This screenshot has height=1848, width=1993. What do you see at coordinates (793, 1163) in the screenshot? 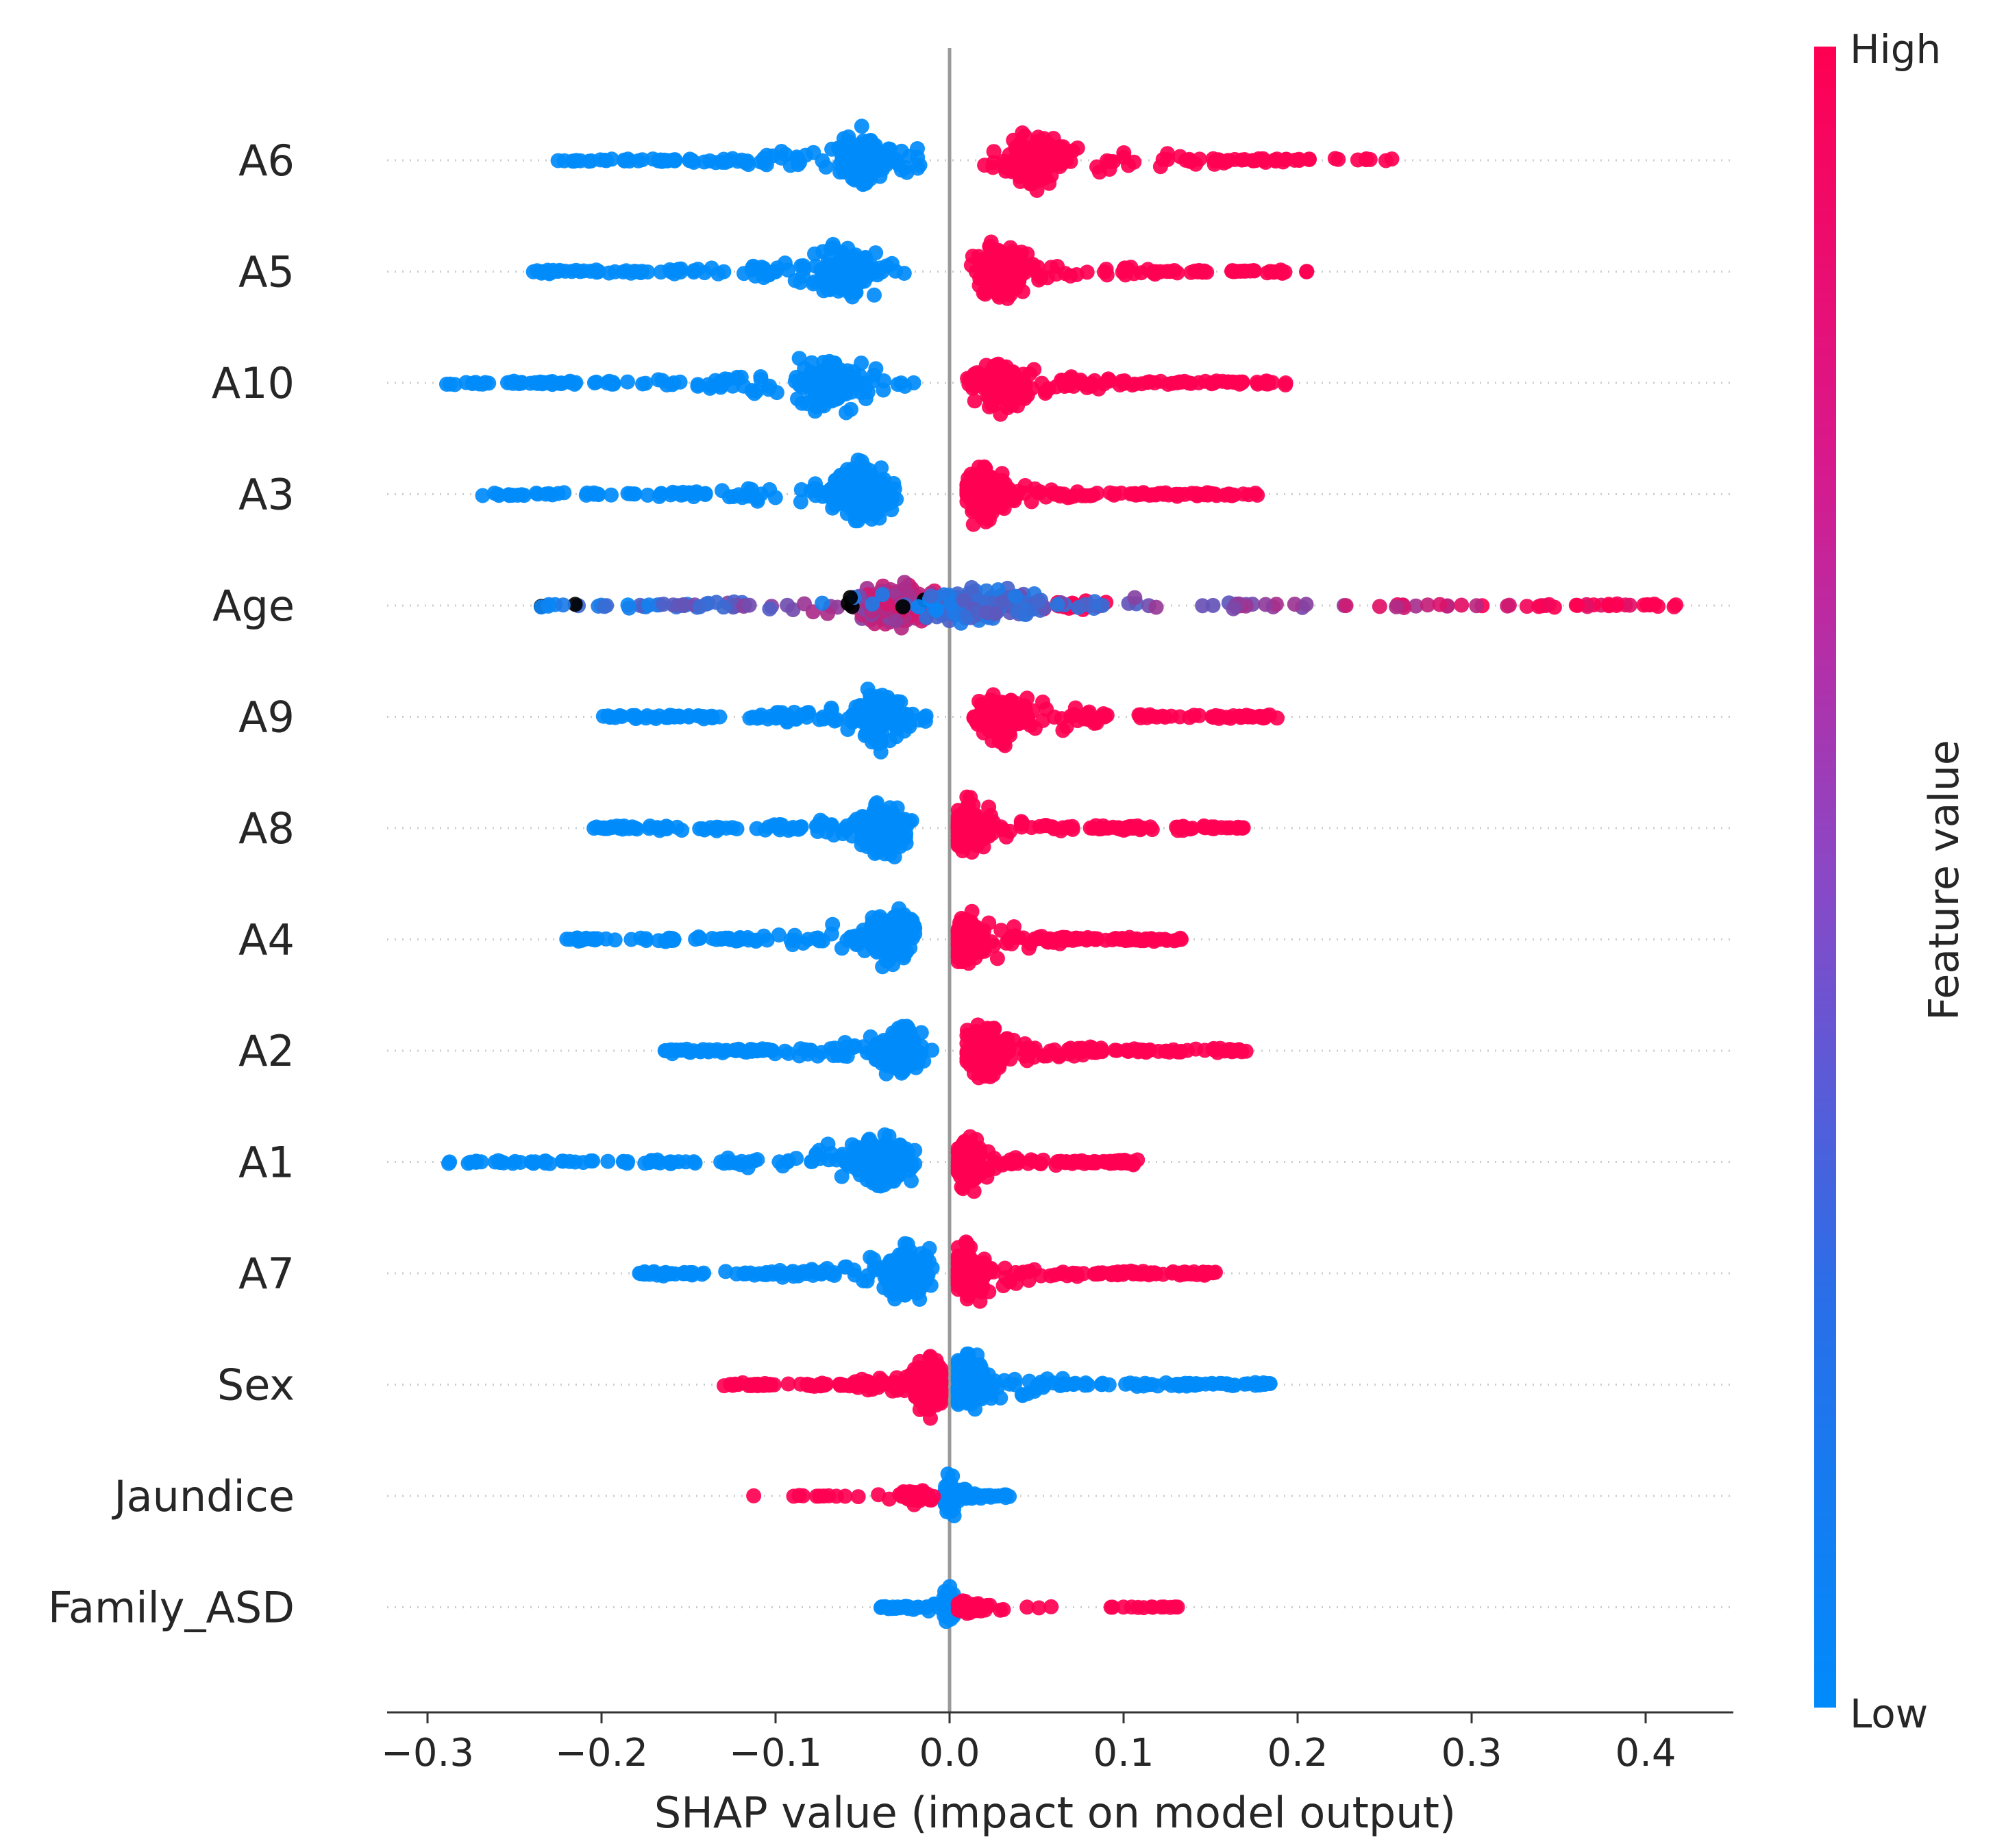
I see `feature-points-a1` at bounding box center [793, 1163].